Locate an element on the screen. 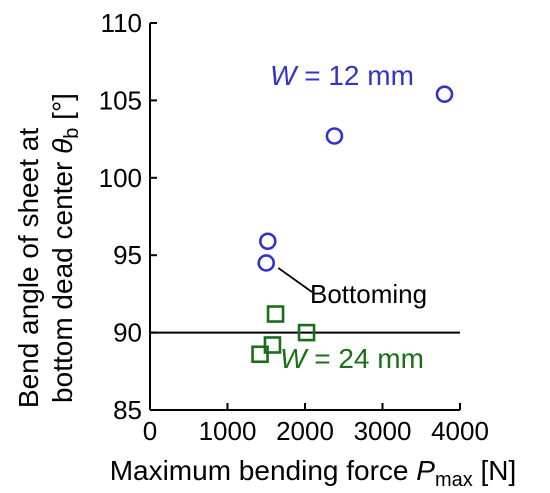 This screenshot has height=493, width=550. series-label-w12: W = 12 mm is located at coordinates (342, 75).